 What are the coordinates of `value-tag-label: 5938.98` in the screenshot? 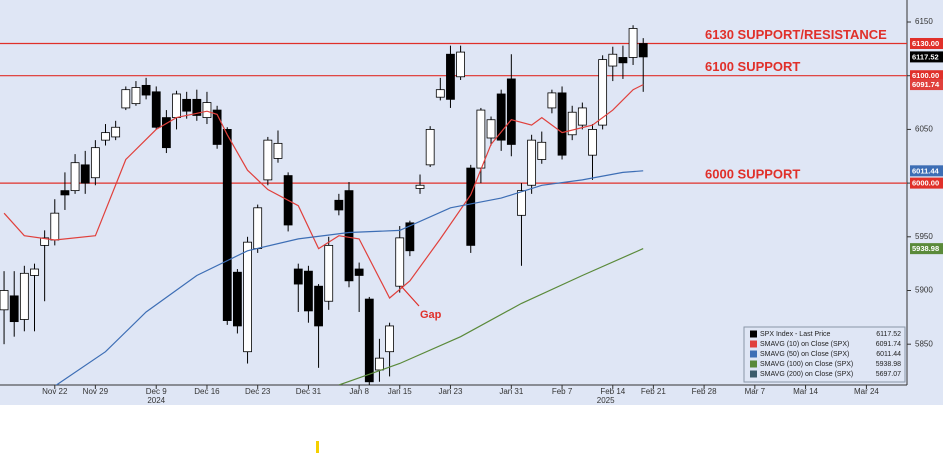 It's located at (925, 248).